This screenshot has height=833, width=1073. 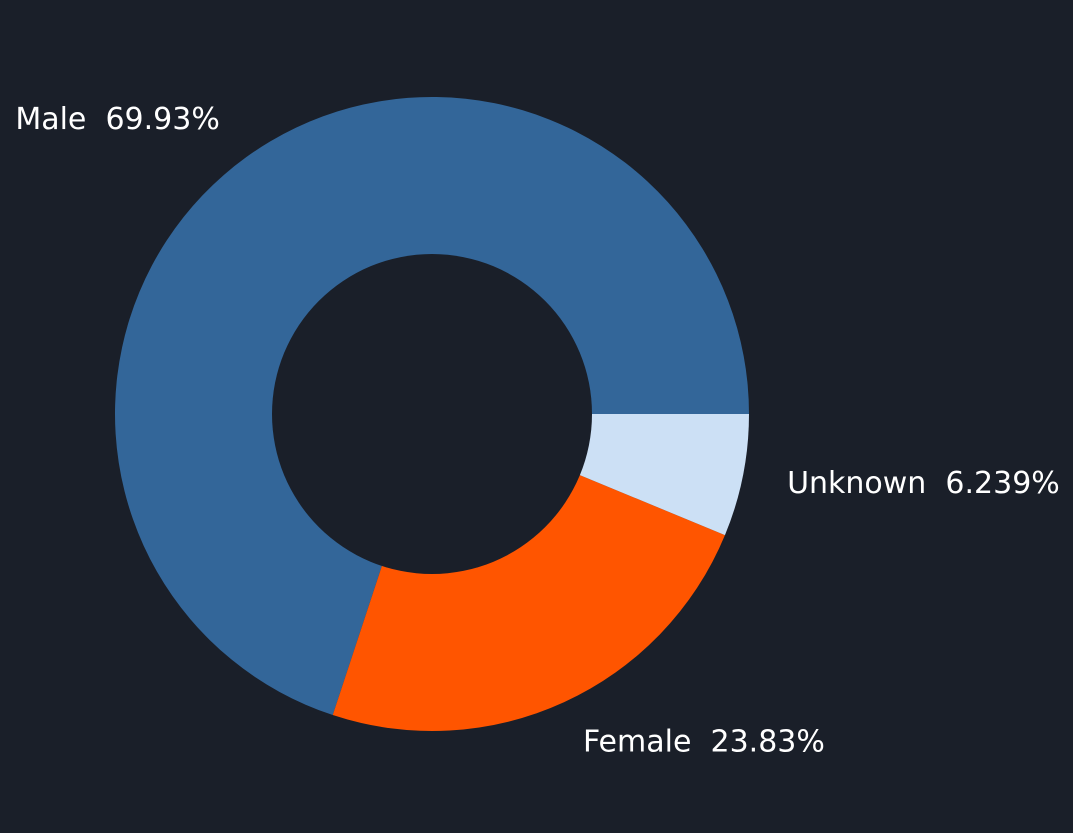 What do you see at coordinates (923, 483) in the screenshot?
I see `slice-label-unknown: Unknown 6.239%` at bounding box center [923, 483].